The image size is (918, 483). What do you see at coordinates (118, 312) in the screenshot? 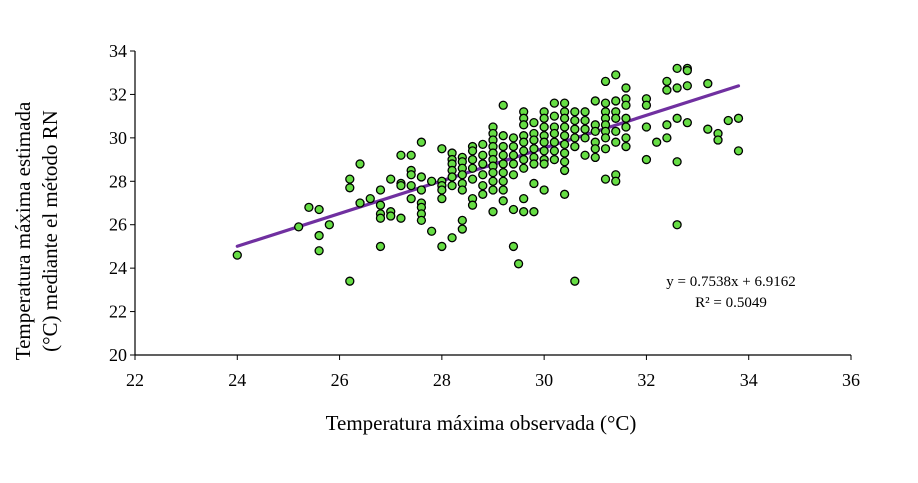
I see `y-tick-label: 22` at bounding box center [118, 312].